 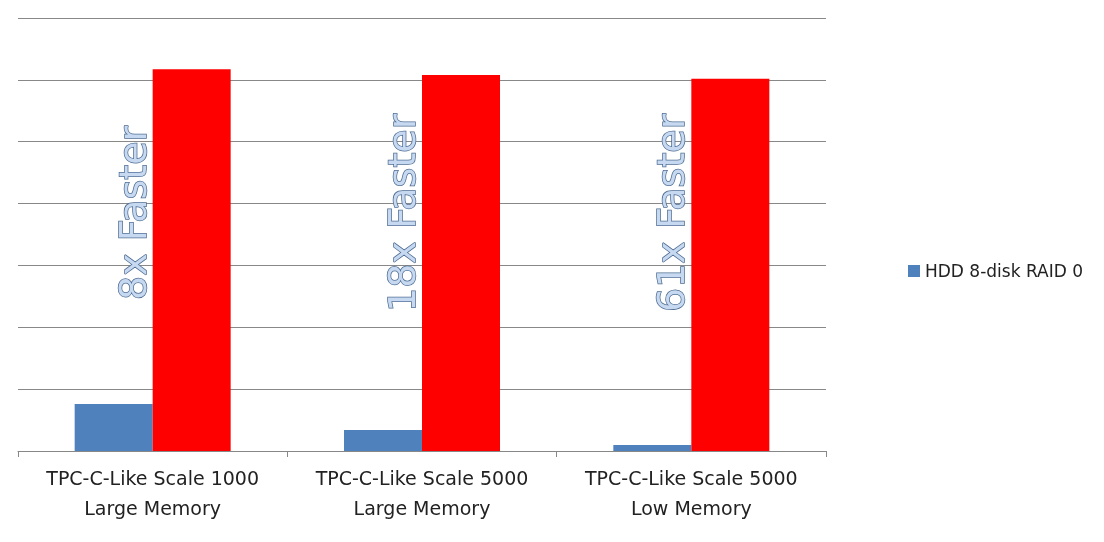 I want to click on legend-label: HDD 8-disk RAID 0, so click(x=1003, y=271).